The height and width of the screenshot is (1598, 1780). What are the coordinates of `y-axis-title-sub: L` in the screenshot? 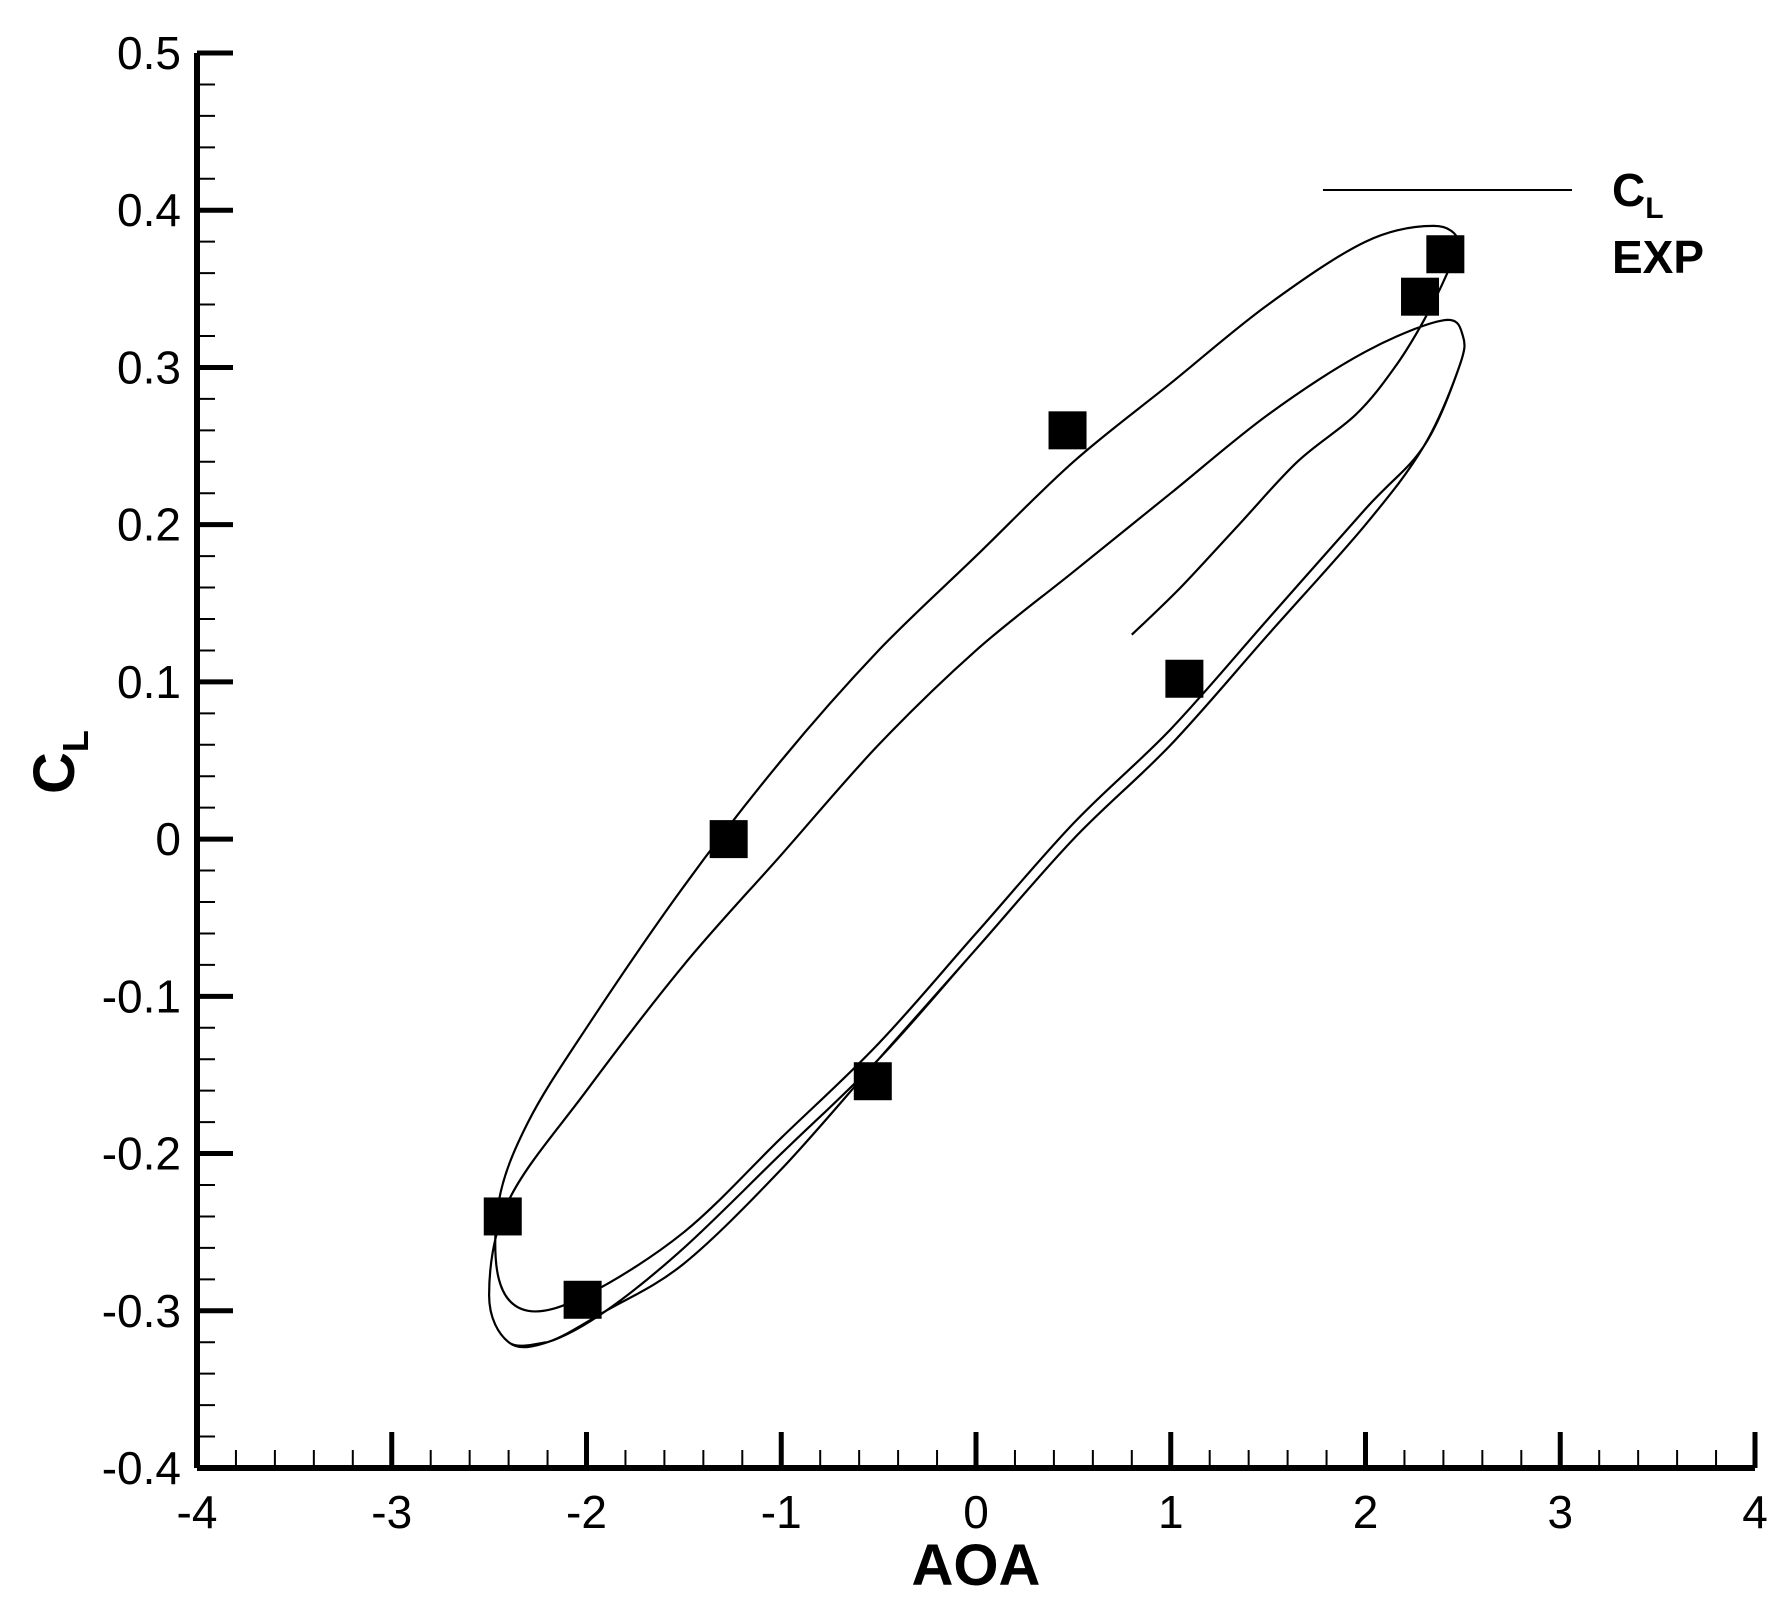 It's located at (75, 741).